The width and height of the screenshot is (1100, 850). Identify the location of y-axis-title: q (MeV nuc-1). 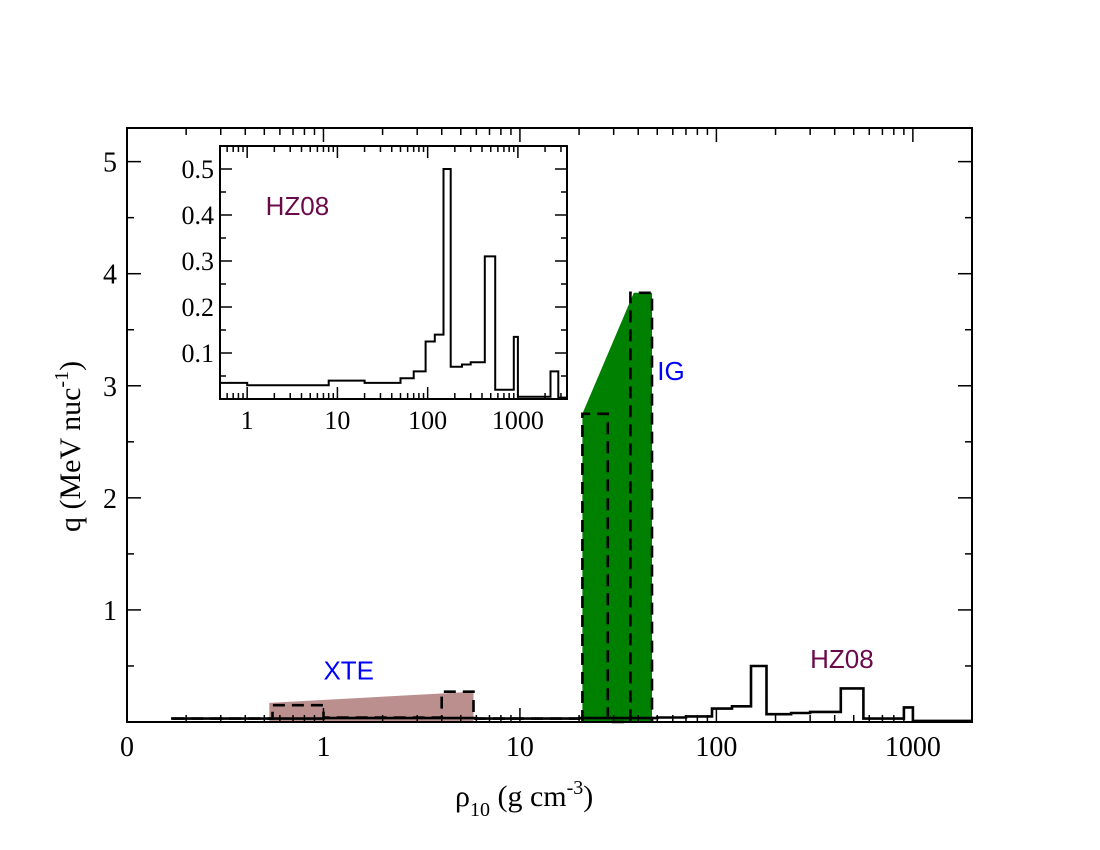
(69, 446).